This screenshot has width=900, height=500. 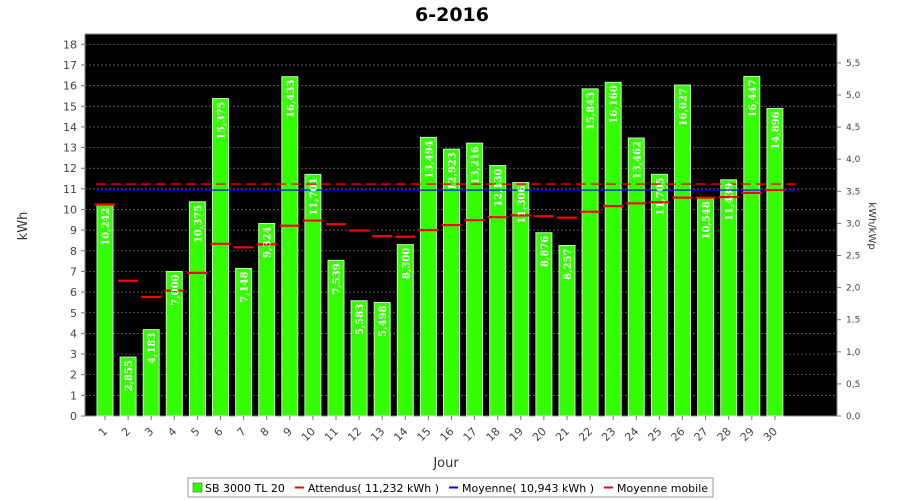 What do you see at coordinates (853, 353) in the screenshot?
I see `y2-tick-label: 1,0` at bounding box center [853, 353].